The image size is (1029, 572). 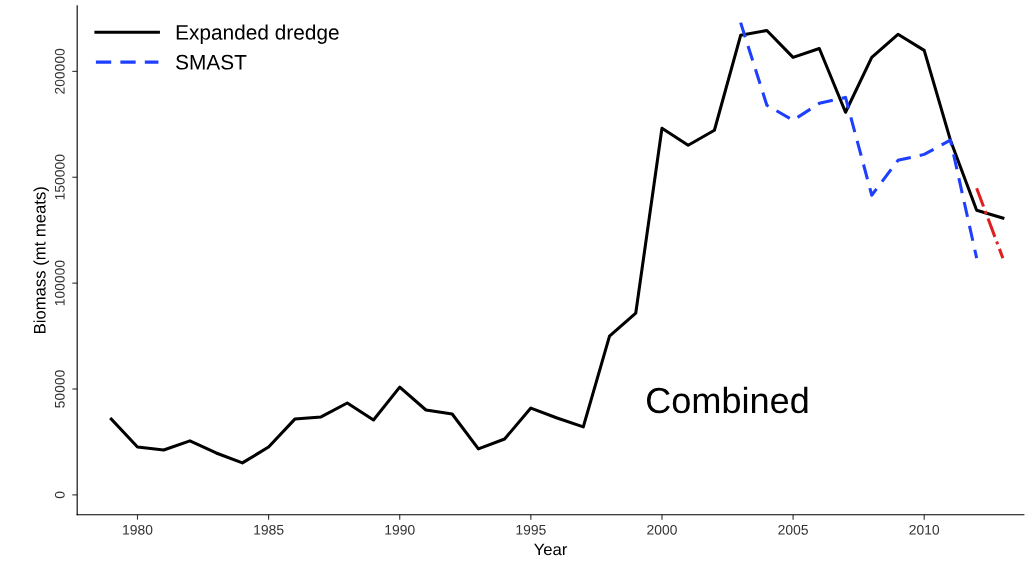 I want to click on y-tick-label: 200000, so click(x=59, y=71).